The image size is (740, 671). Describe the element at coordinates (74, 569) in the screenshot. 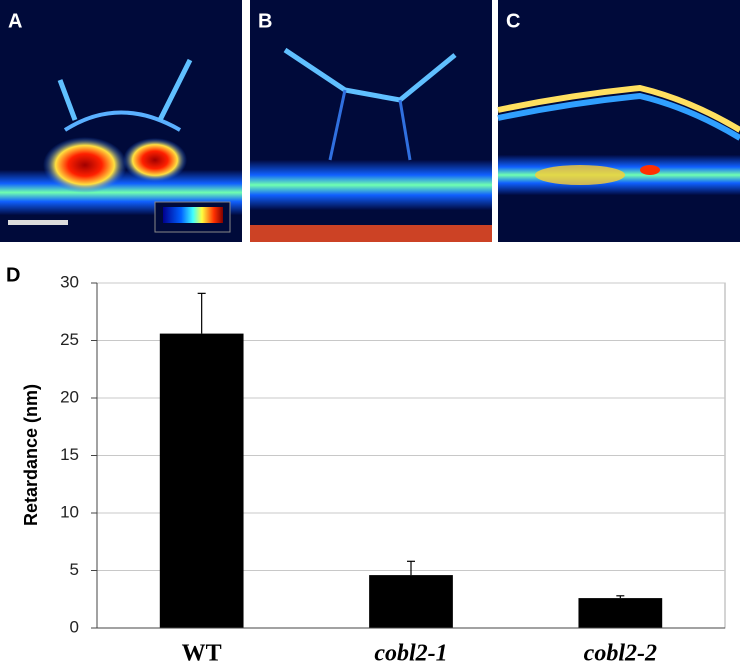

I see `y-tick-label: 5` at that location.